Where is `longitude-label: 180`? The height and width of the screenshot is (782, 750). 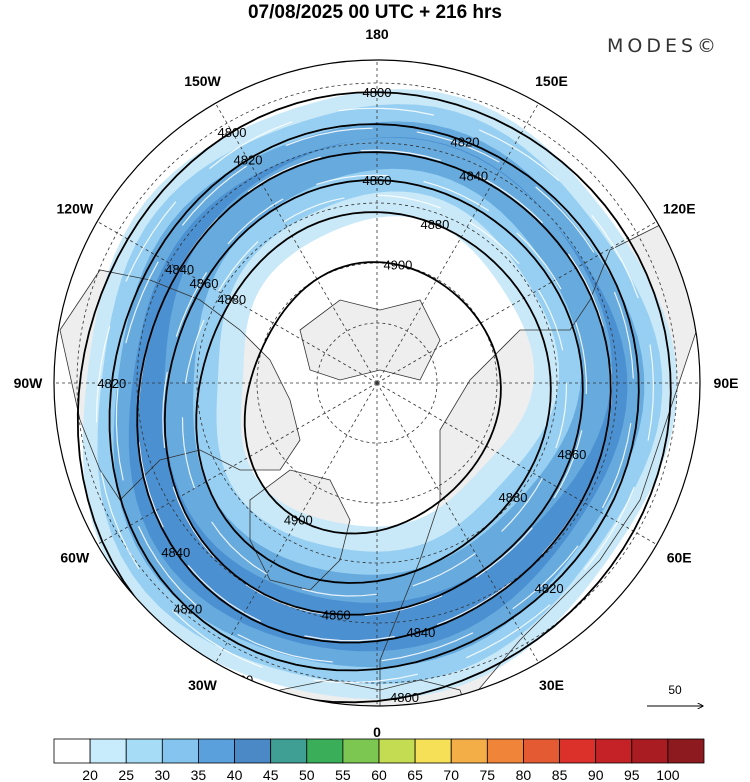 longitude-label: 180 is located at coordinates (377, 34).